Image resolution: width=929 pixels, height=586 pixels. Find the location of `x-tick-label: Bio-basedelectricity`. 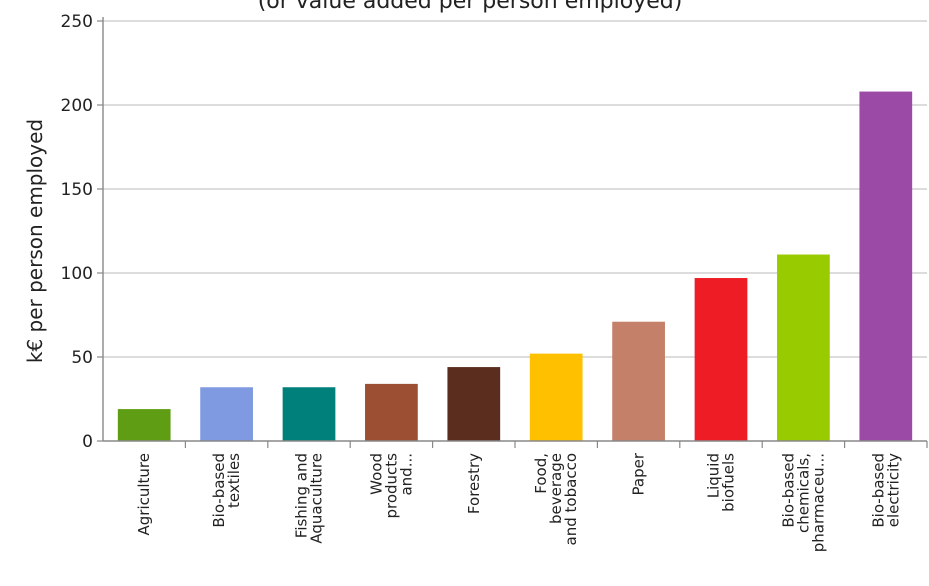

x-tick-label: Bio-basedelectricity is located at coordinates (885, 490).